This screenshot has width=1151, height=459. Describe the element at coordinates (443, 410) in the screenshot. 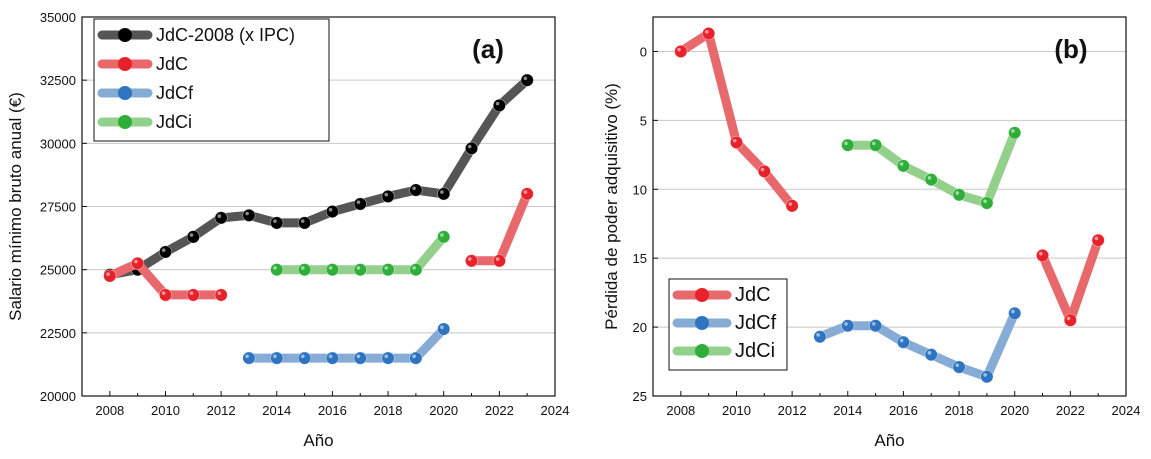

I see `x-tick-label: 2020` at that location.